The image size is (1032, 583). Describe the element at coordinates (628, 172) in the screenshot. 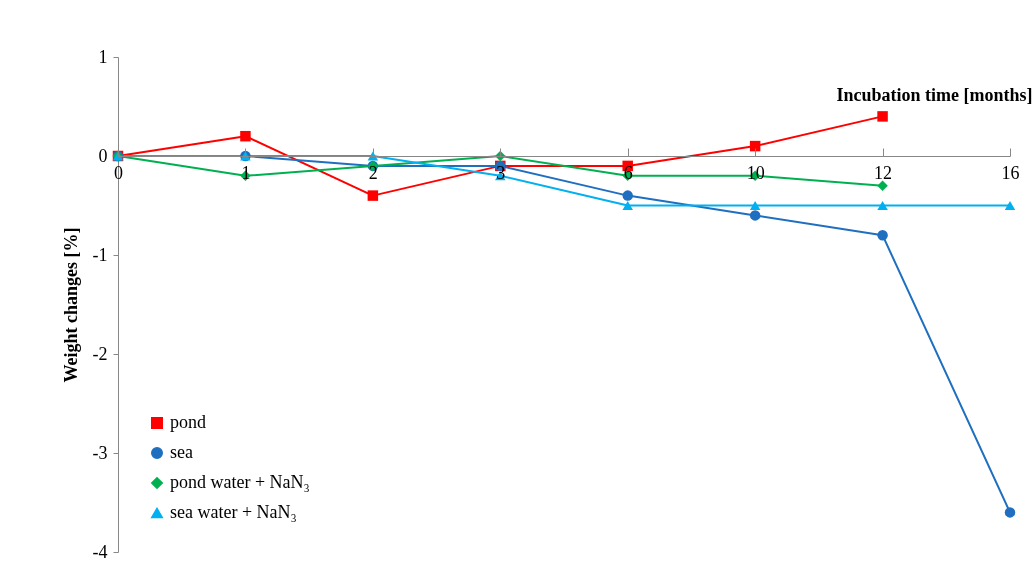

I see `x-tick-label: 6` at that location.